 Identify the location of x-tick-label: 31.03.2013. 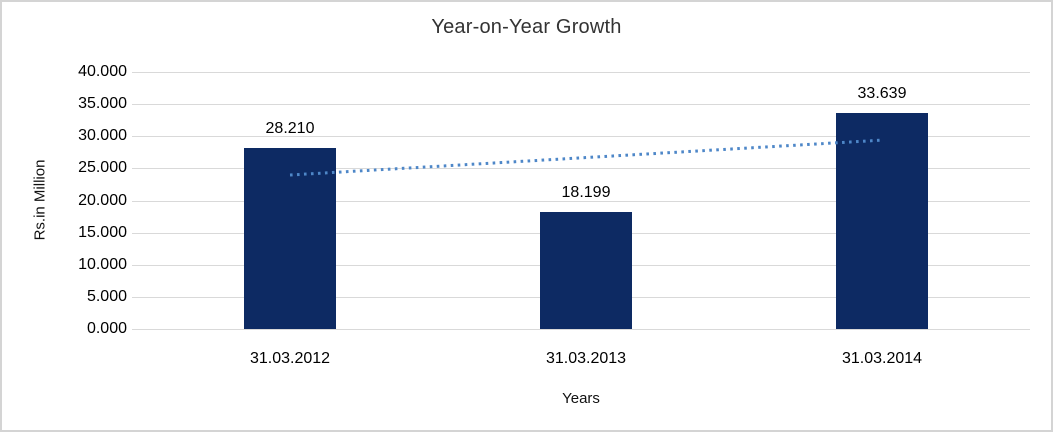
(586, 358).